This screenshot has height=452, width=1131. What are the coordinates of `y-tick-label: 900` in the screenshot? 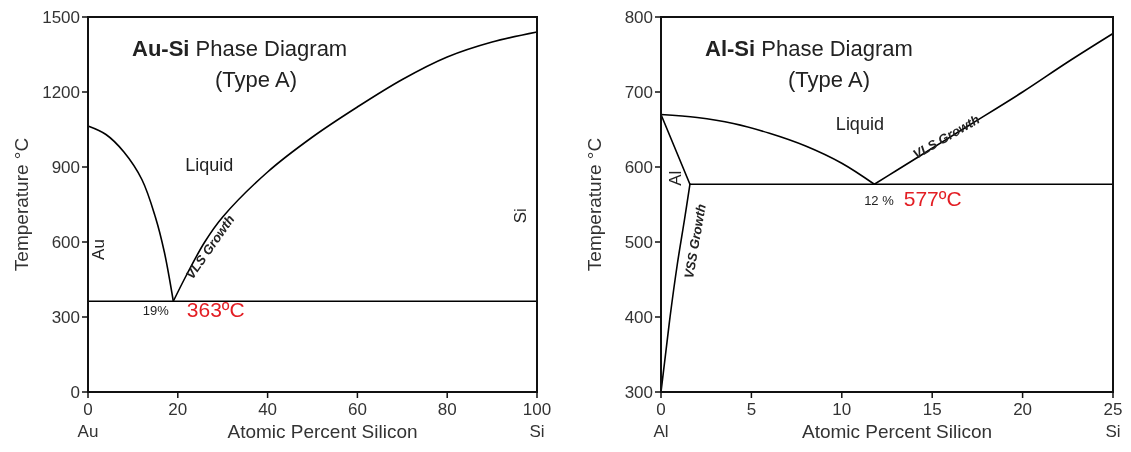 It's located at (65, 167).